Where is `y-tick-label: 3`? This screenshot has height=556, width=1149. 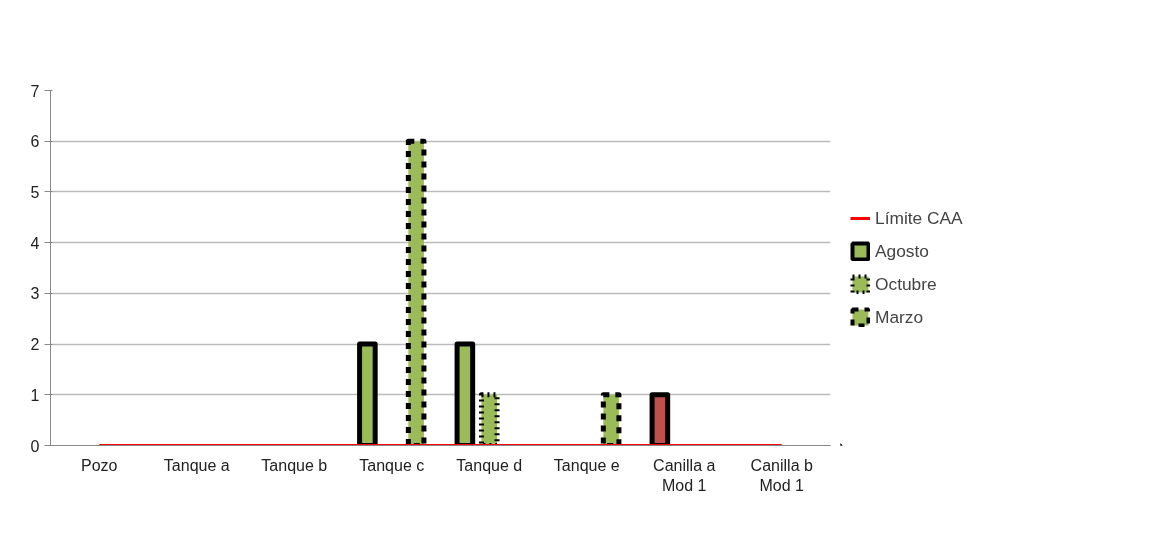
y-tick-label: 3 is located at coordinates (35, 294).